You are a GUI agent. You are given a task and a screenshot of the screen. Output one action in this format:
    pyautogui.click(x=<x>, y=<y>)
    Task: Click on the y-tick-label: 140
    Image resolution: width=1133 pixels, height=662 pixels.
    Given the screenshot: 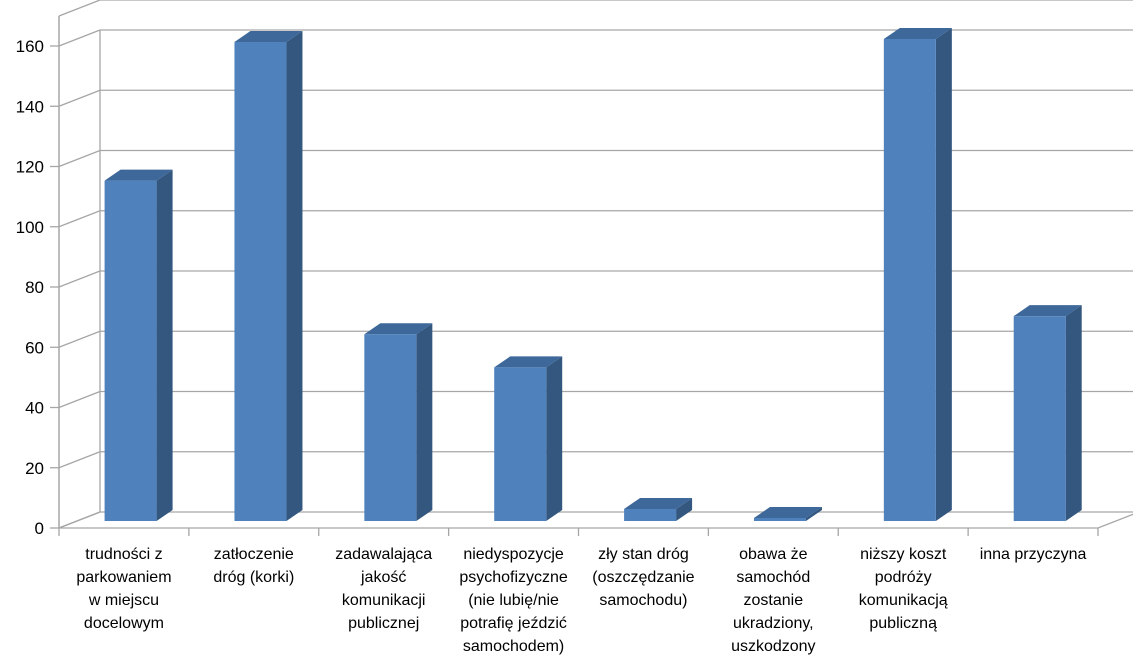 What is the action you would take?
    pyautogui.click(x=30, y=106)
    